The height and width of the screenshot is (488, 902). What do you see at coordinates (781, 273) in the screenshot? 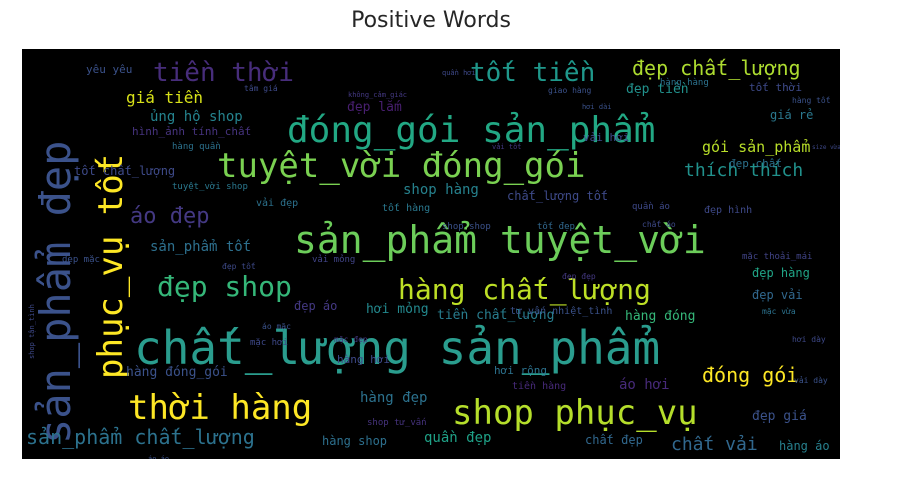
I see `word-37: đẹp hàng` at bounding box center [781, 273].